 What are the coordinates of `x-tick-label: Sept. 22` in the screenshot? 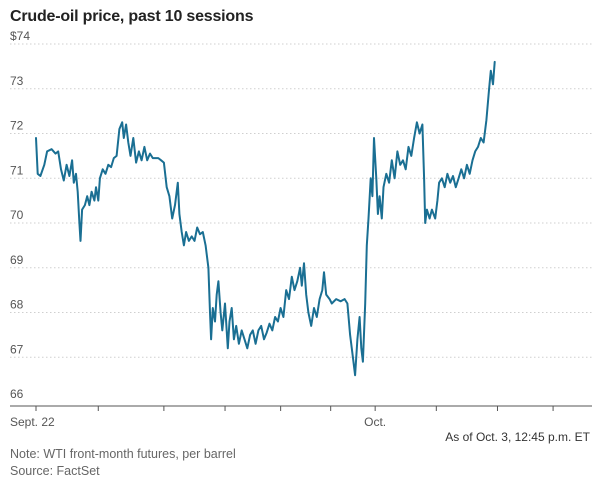 It's located at (32, 422).